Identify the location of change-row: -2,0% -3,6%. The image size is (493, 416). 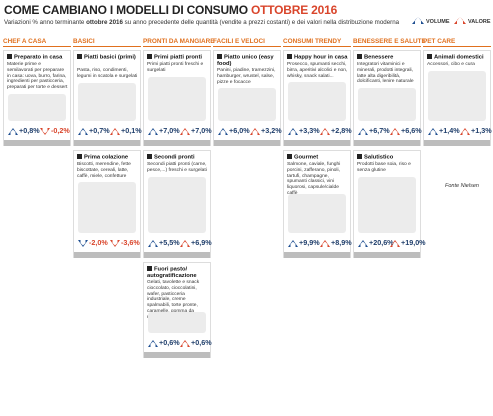
(107, 243).